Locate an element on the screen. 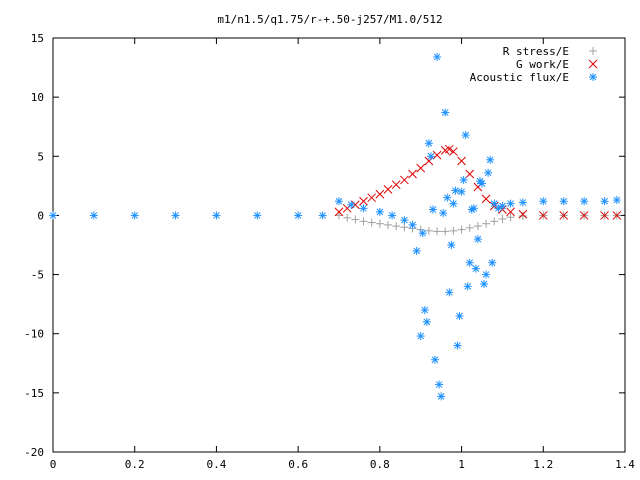 The width and height of the screenshot is (640, 480). x-tick-label: 1 is located at coordinates (461, 464).